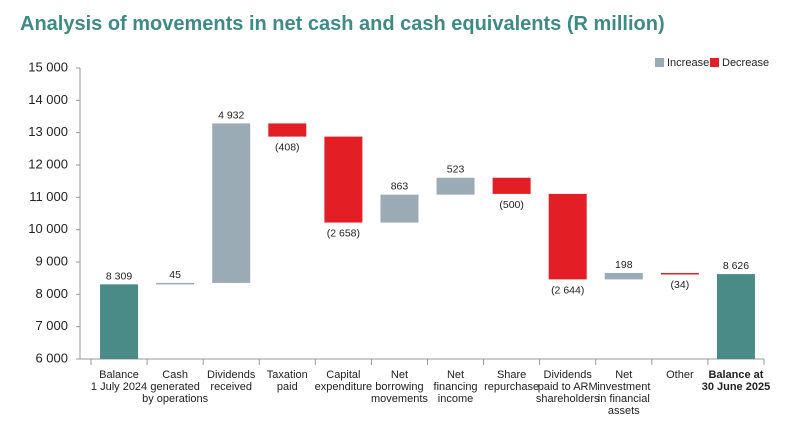 Image resolution: width=792 pixels, height=435 pixels. What do you see at coordinates (567, 290) in the screenshot?
I see `value-label: (2 644)` at bounding box center [567, 290].